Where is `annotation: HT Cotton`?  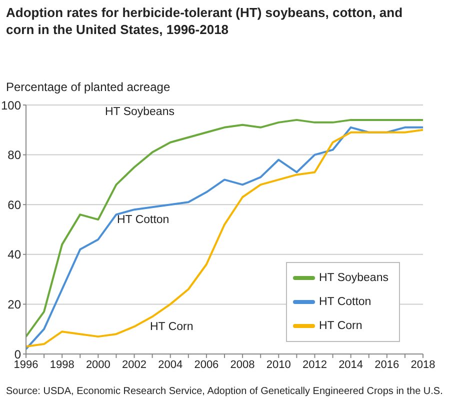
annotation: HT Cotton is located at coordinates (143, 220).